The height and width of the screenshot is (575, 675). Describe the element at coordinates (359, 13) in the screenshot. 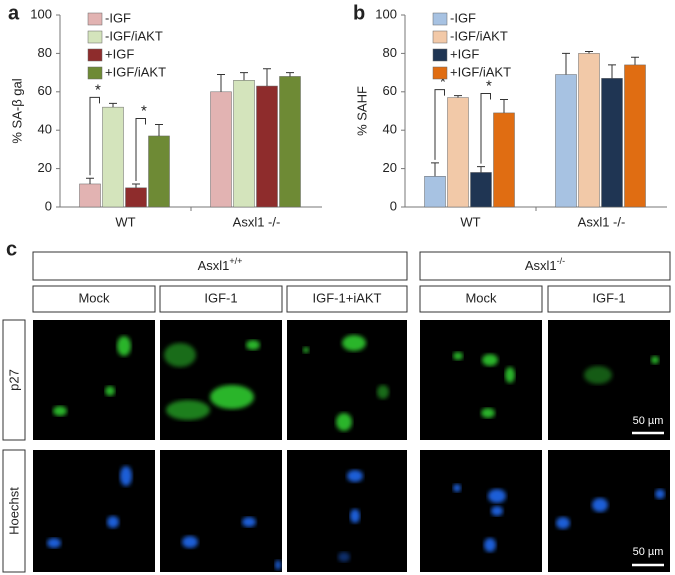

I see `panel-label: b` at that location.